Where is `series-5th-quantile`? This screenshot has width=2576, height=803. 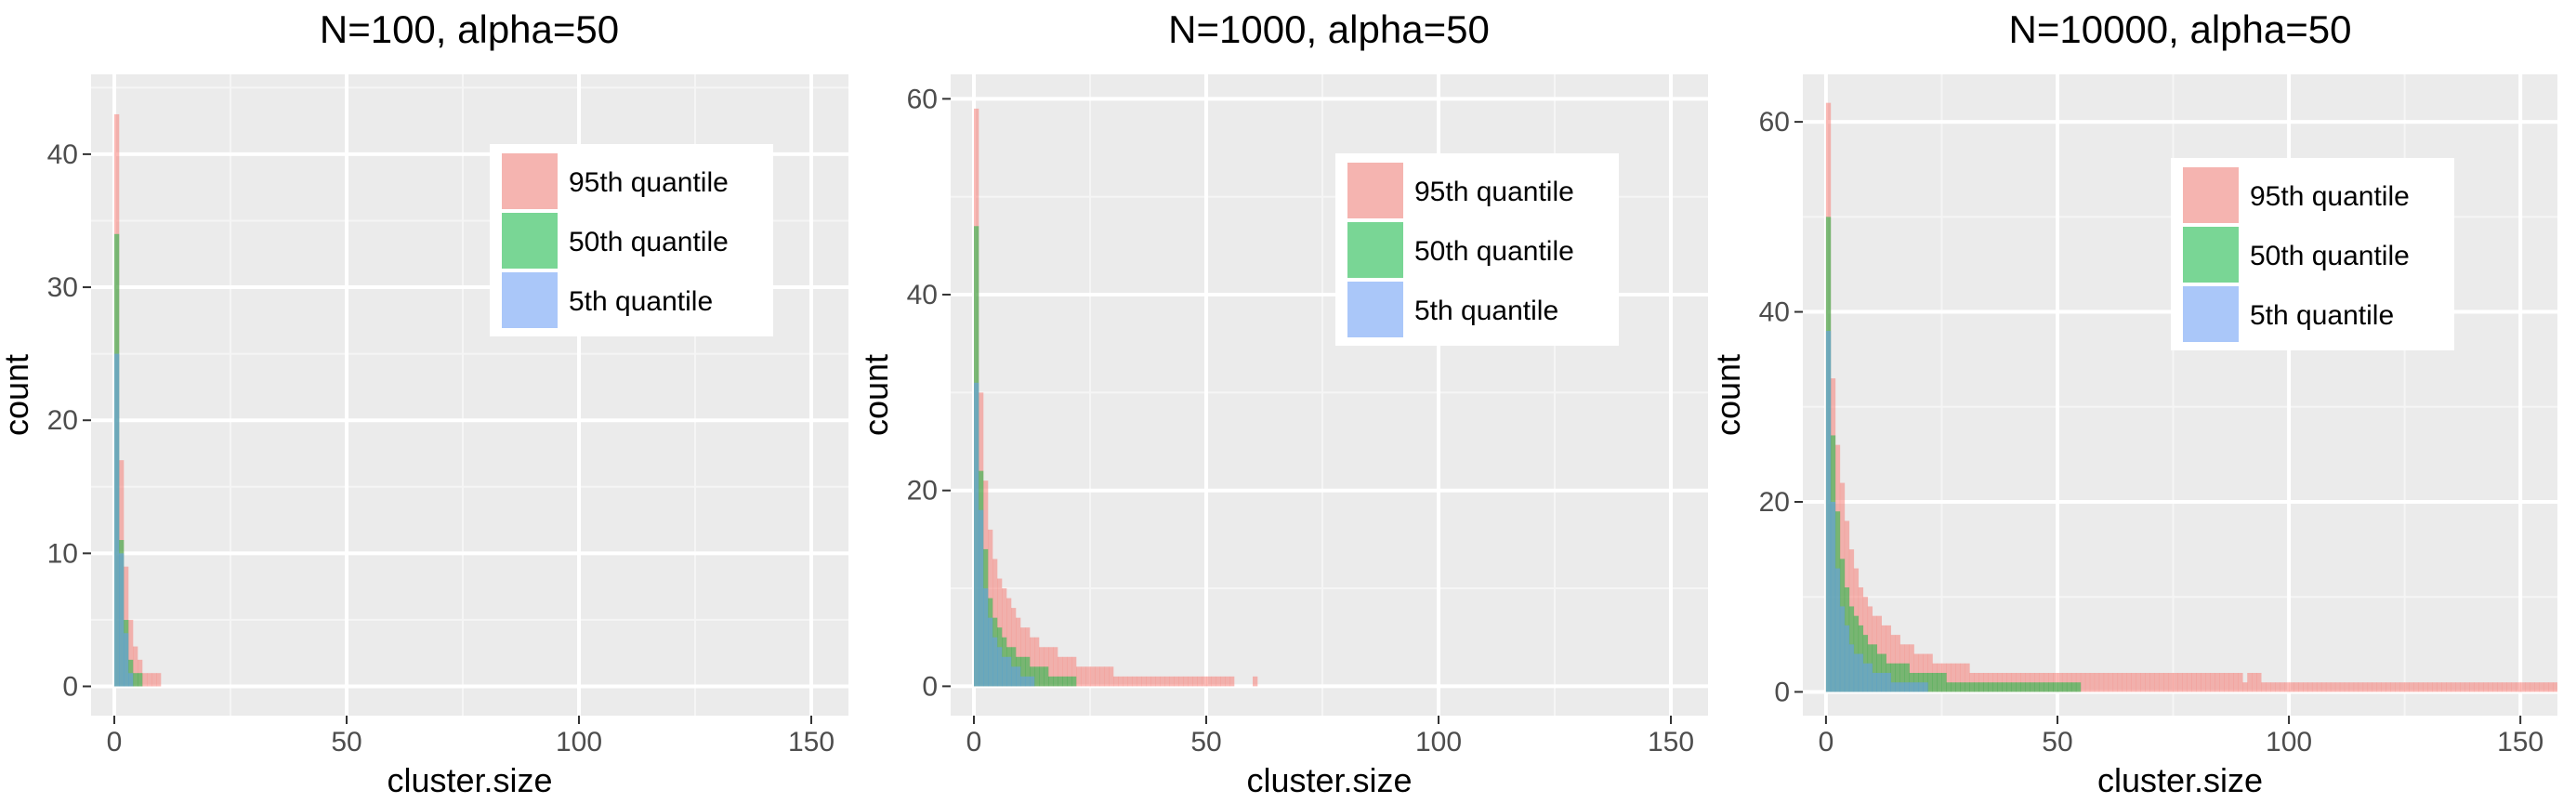
series-5th-quantile is located at coordinates (1876, 512).